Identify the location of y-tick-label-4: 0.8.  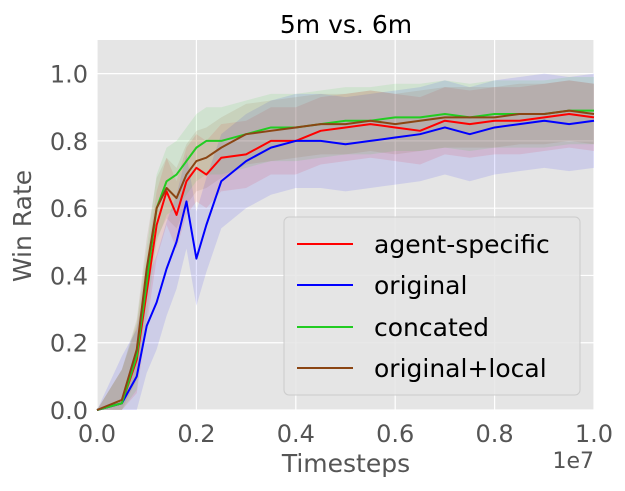
(69, 142).